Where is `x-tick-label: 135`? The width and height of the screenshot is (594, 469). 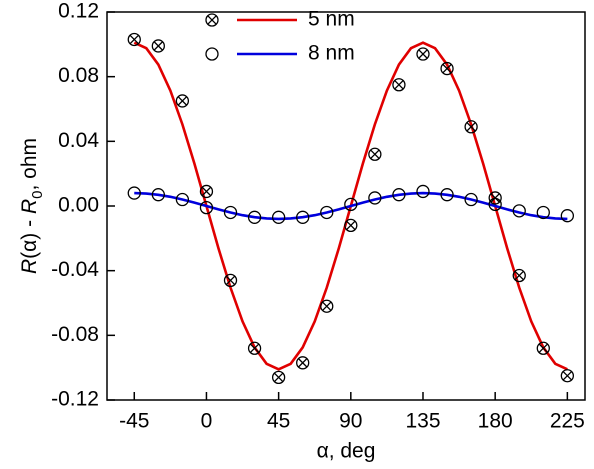
x-tick-label: 135 is located at coordinates (422, 421).